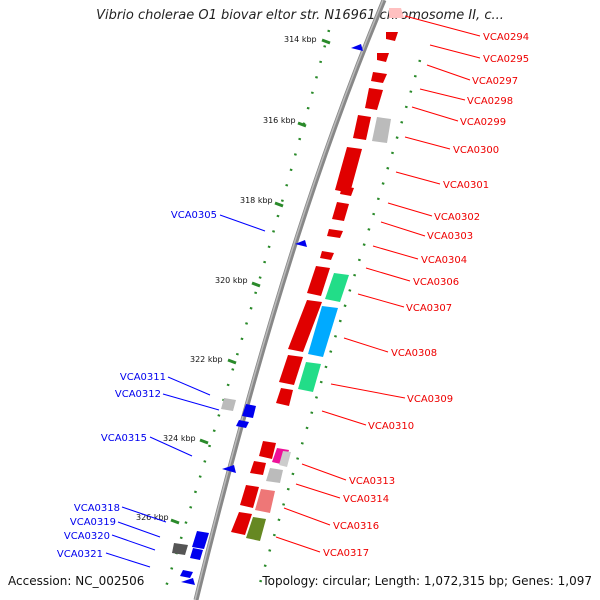 The width and height of the screenshot is (600, 600). Describe the element at coordinates (429, 308) in the screenshot. I see `gene-label-right: VCA0307` at that location.